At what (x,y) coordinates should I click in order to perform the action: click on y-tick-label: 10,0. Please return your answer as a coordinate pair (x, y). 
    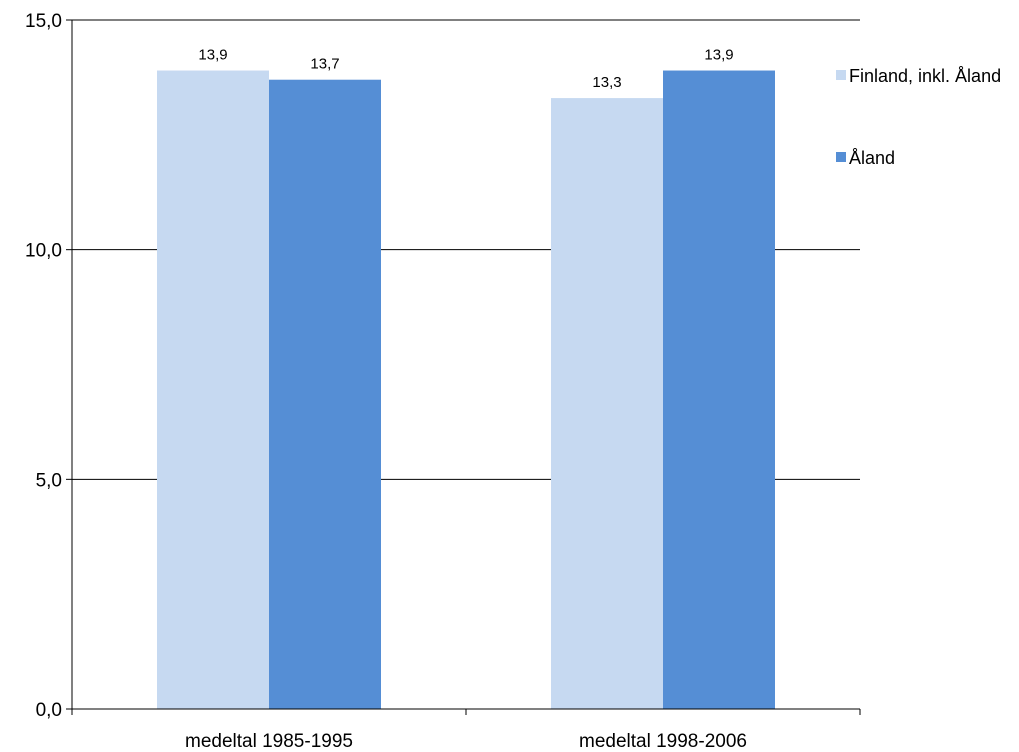
    Looking at the image, I should click on (43, 251).